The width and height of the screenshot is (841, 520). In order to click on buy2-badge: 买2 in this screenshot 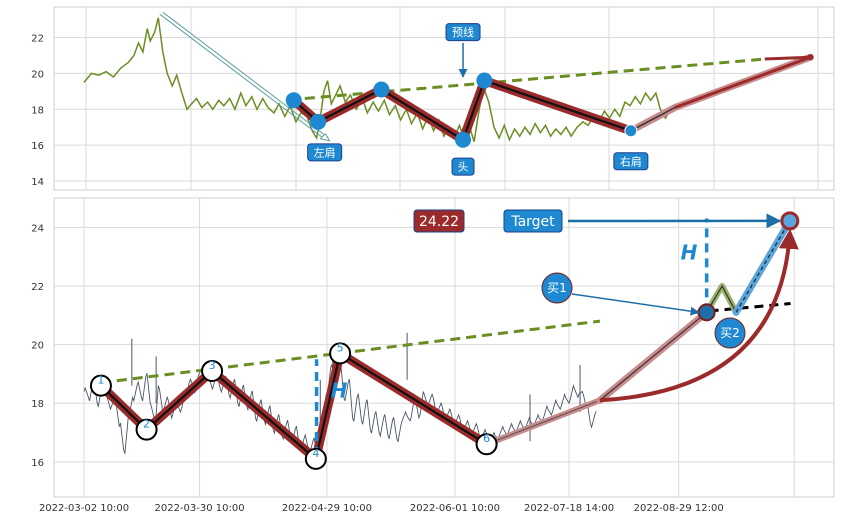, I will do `click(730, 333)`.